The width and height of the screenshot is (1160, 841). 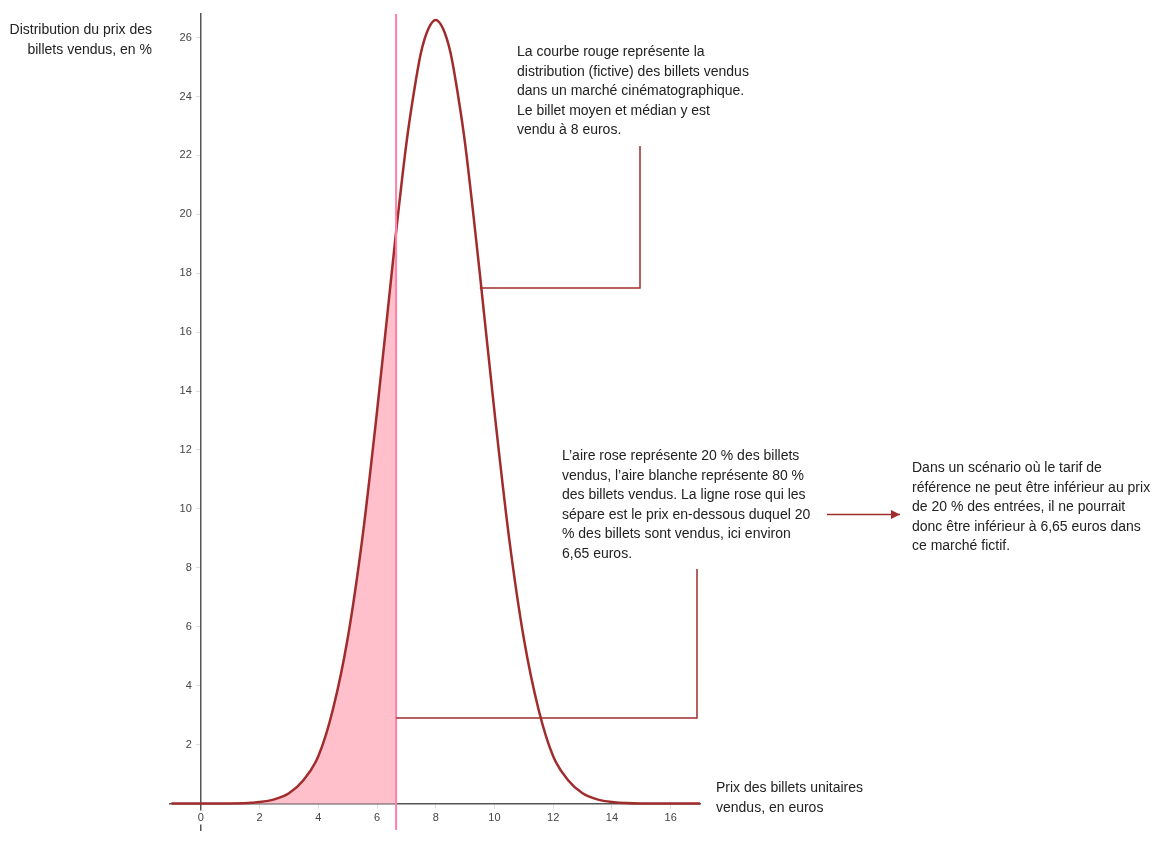 What do you see at coordinates (377, 817) in the screenshot?
I see `x-tick-label: 6` at bounding box center [377, 817].